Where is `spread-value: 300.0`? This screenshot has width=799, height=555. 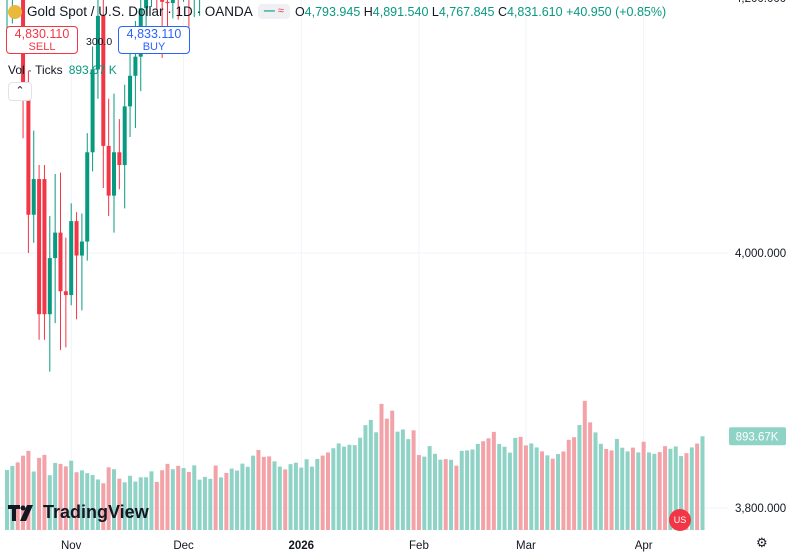
spread-value: 300.0 is located at coordinates (99, 42).